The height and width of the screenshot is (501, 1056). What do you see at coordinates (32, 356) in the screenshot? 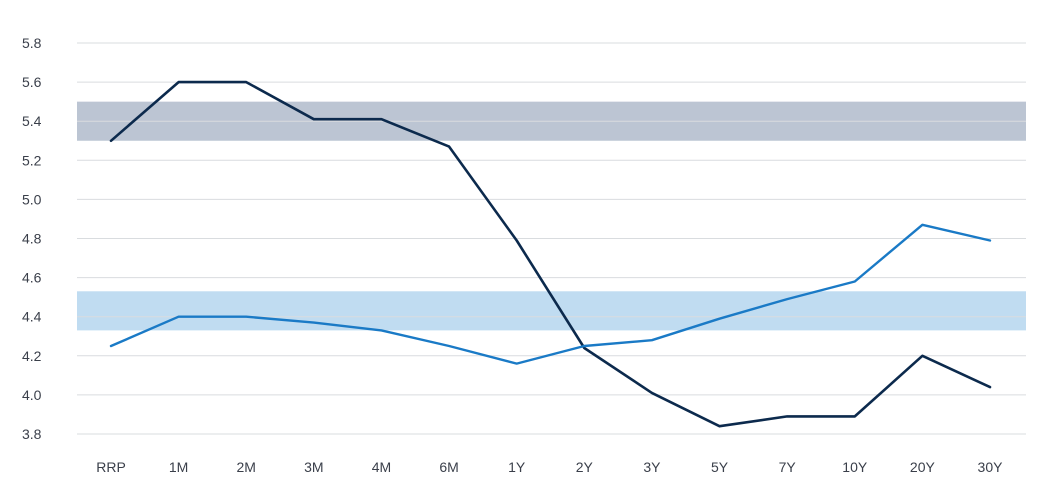
I see `y-tick-label: 4.2` at bounding box center [32, 356].